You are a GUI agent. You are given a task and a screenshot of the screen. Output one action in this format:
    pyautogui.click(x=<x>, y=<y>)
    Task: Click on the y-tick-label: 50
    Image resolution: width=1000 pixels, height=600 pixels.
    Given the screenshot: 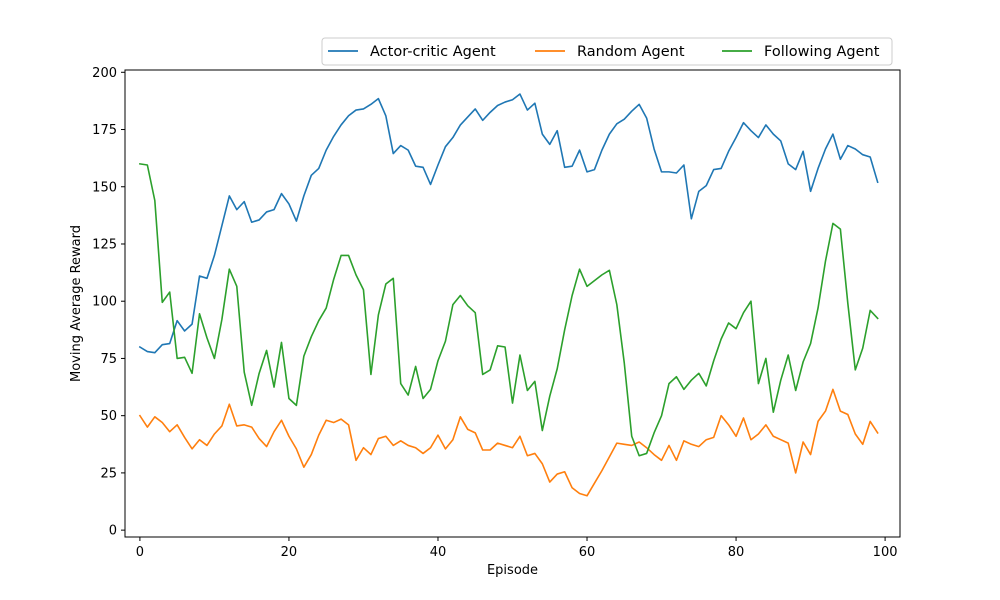 What is the action you would take?
    pyautogui.click(x=108, y=416)
    